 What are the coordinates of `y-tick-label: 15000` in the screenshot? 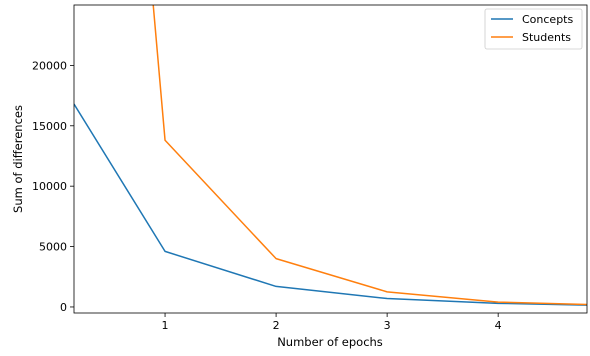 It's located at (49, 126).